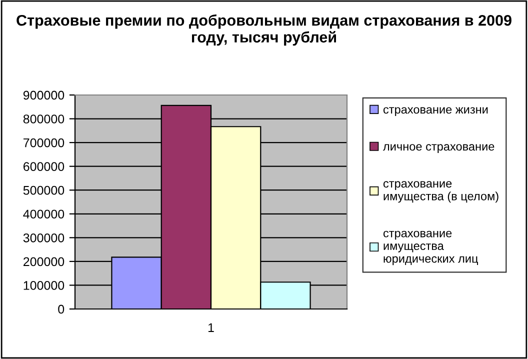 This screenshot has height=359, width=528. Describe the element at coordinates (435, 111) in the screenshot. I see `legend-label: страхование жизни` at that location.